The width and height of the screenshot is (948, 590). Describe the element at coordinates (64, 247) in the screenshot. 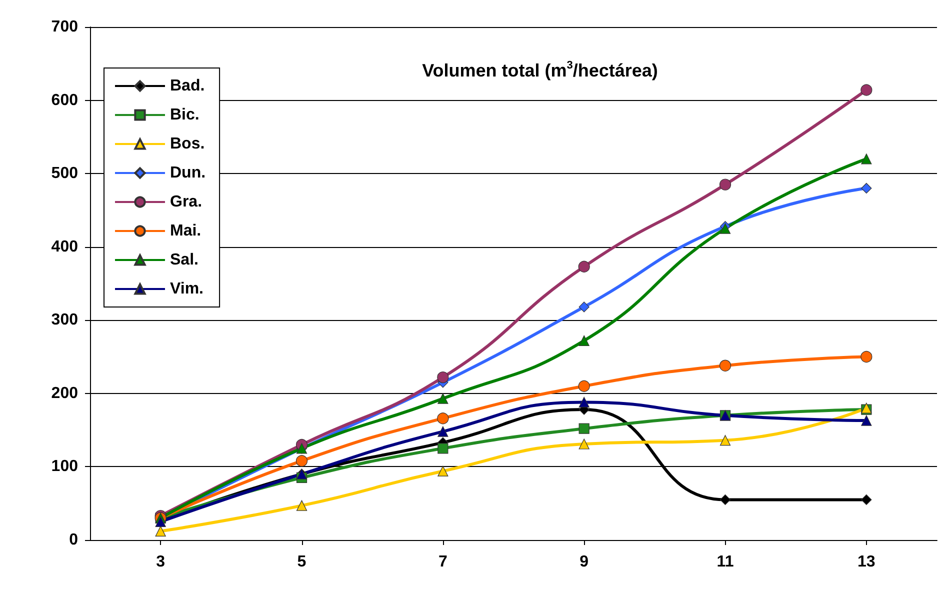

I see `y-tick-label: 400` at that location.